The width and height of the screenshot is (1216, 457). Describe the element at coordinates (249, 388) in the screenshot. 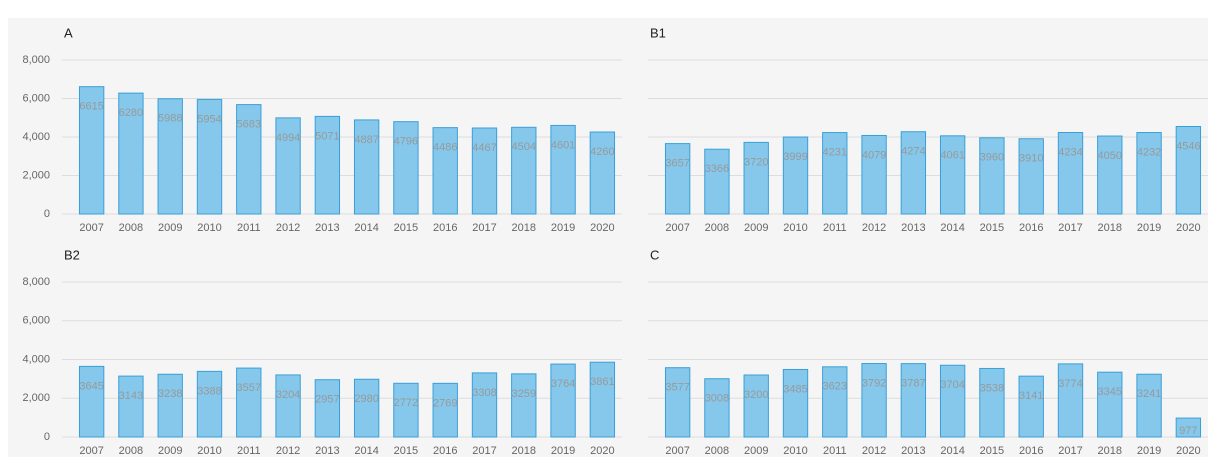

I see `value-label: 3557` at that location.